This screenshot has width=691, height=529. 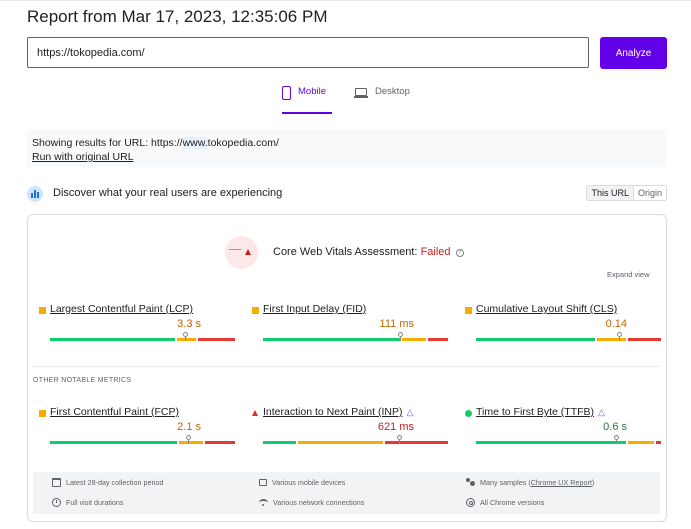 What do you see at coordinates (241, 252) in the screenshot?
I see `failed-assessment-icon: ⁀⁀⁀` at bounding box center [241, 252].